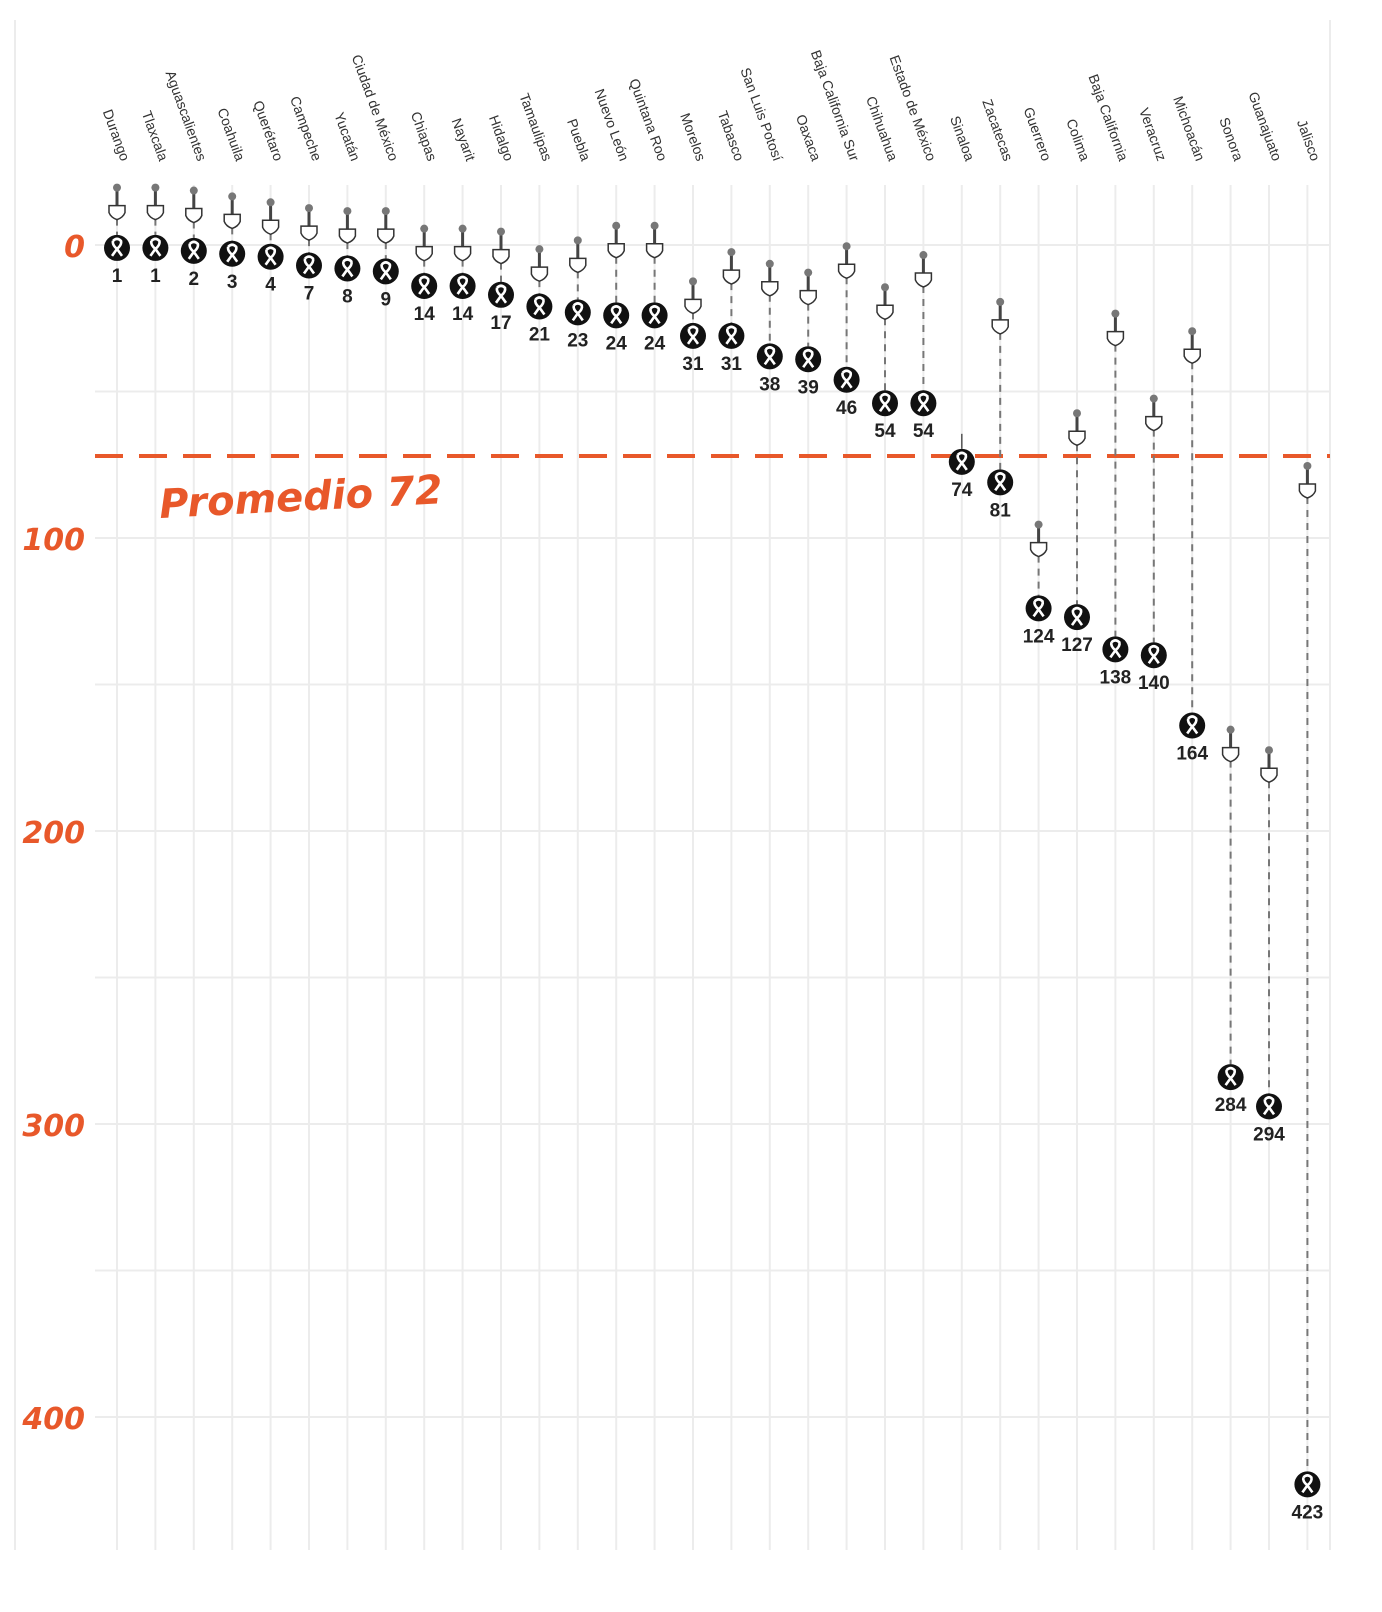  Describe the element at coordinates (53, 540) in the screenshot. I see `y-tick-label: 100` at that location.